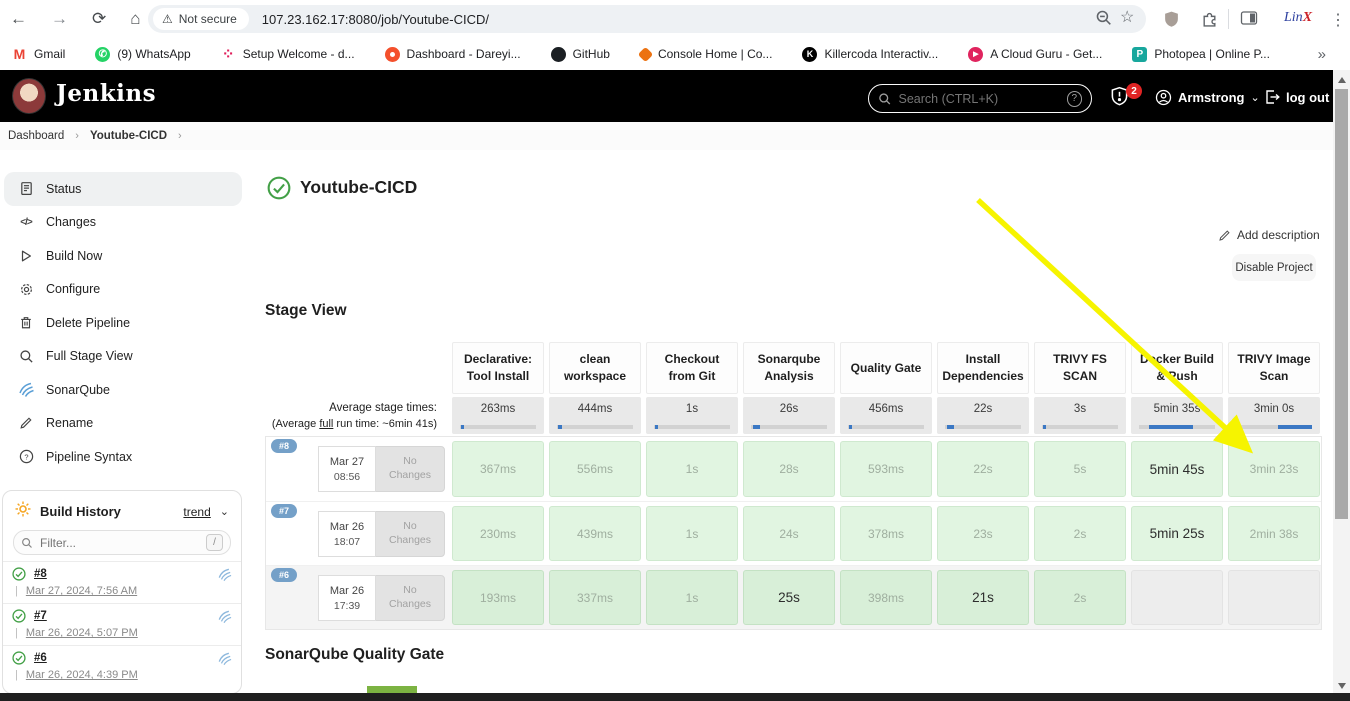 This screenshot has height=701, width=1350. What do you see at coordinates (123, 390) in the screenshot?
I see `sidebar-item-sonarqube: SonarQube` at bounding box center [123, 390].